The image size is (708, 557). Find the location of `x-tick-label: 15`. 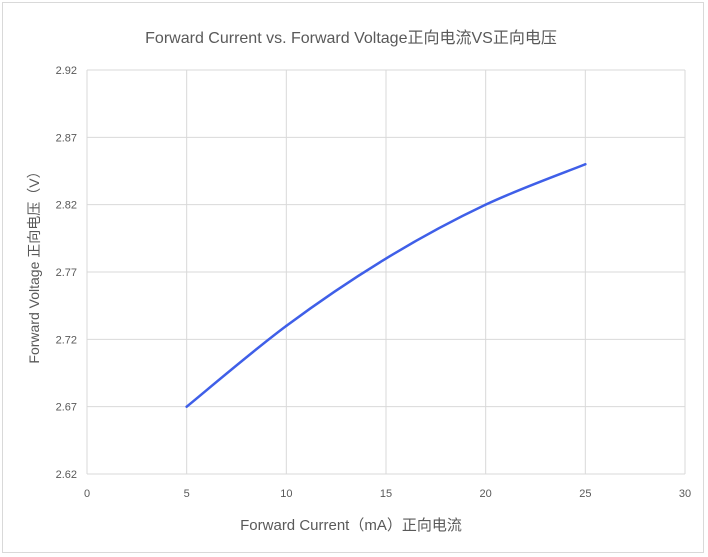

x-tick-label: 15 is located at coordinates (386, 494).